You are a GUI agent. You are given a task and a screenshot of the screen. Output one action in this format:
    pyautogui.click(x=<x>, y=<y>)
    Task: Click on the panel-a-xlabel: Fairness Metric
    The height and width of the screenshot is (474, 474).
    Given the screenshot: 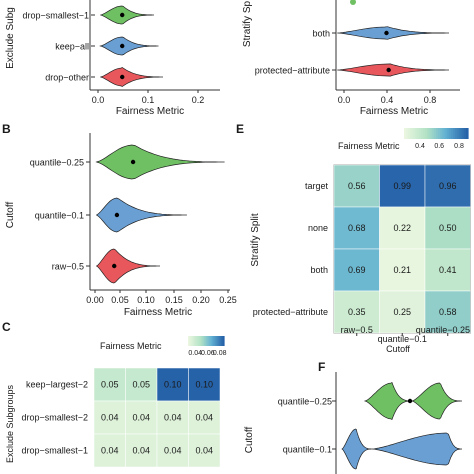 What is the action you would take?
    pyautogui.click(x=150, y=111)
    